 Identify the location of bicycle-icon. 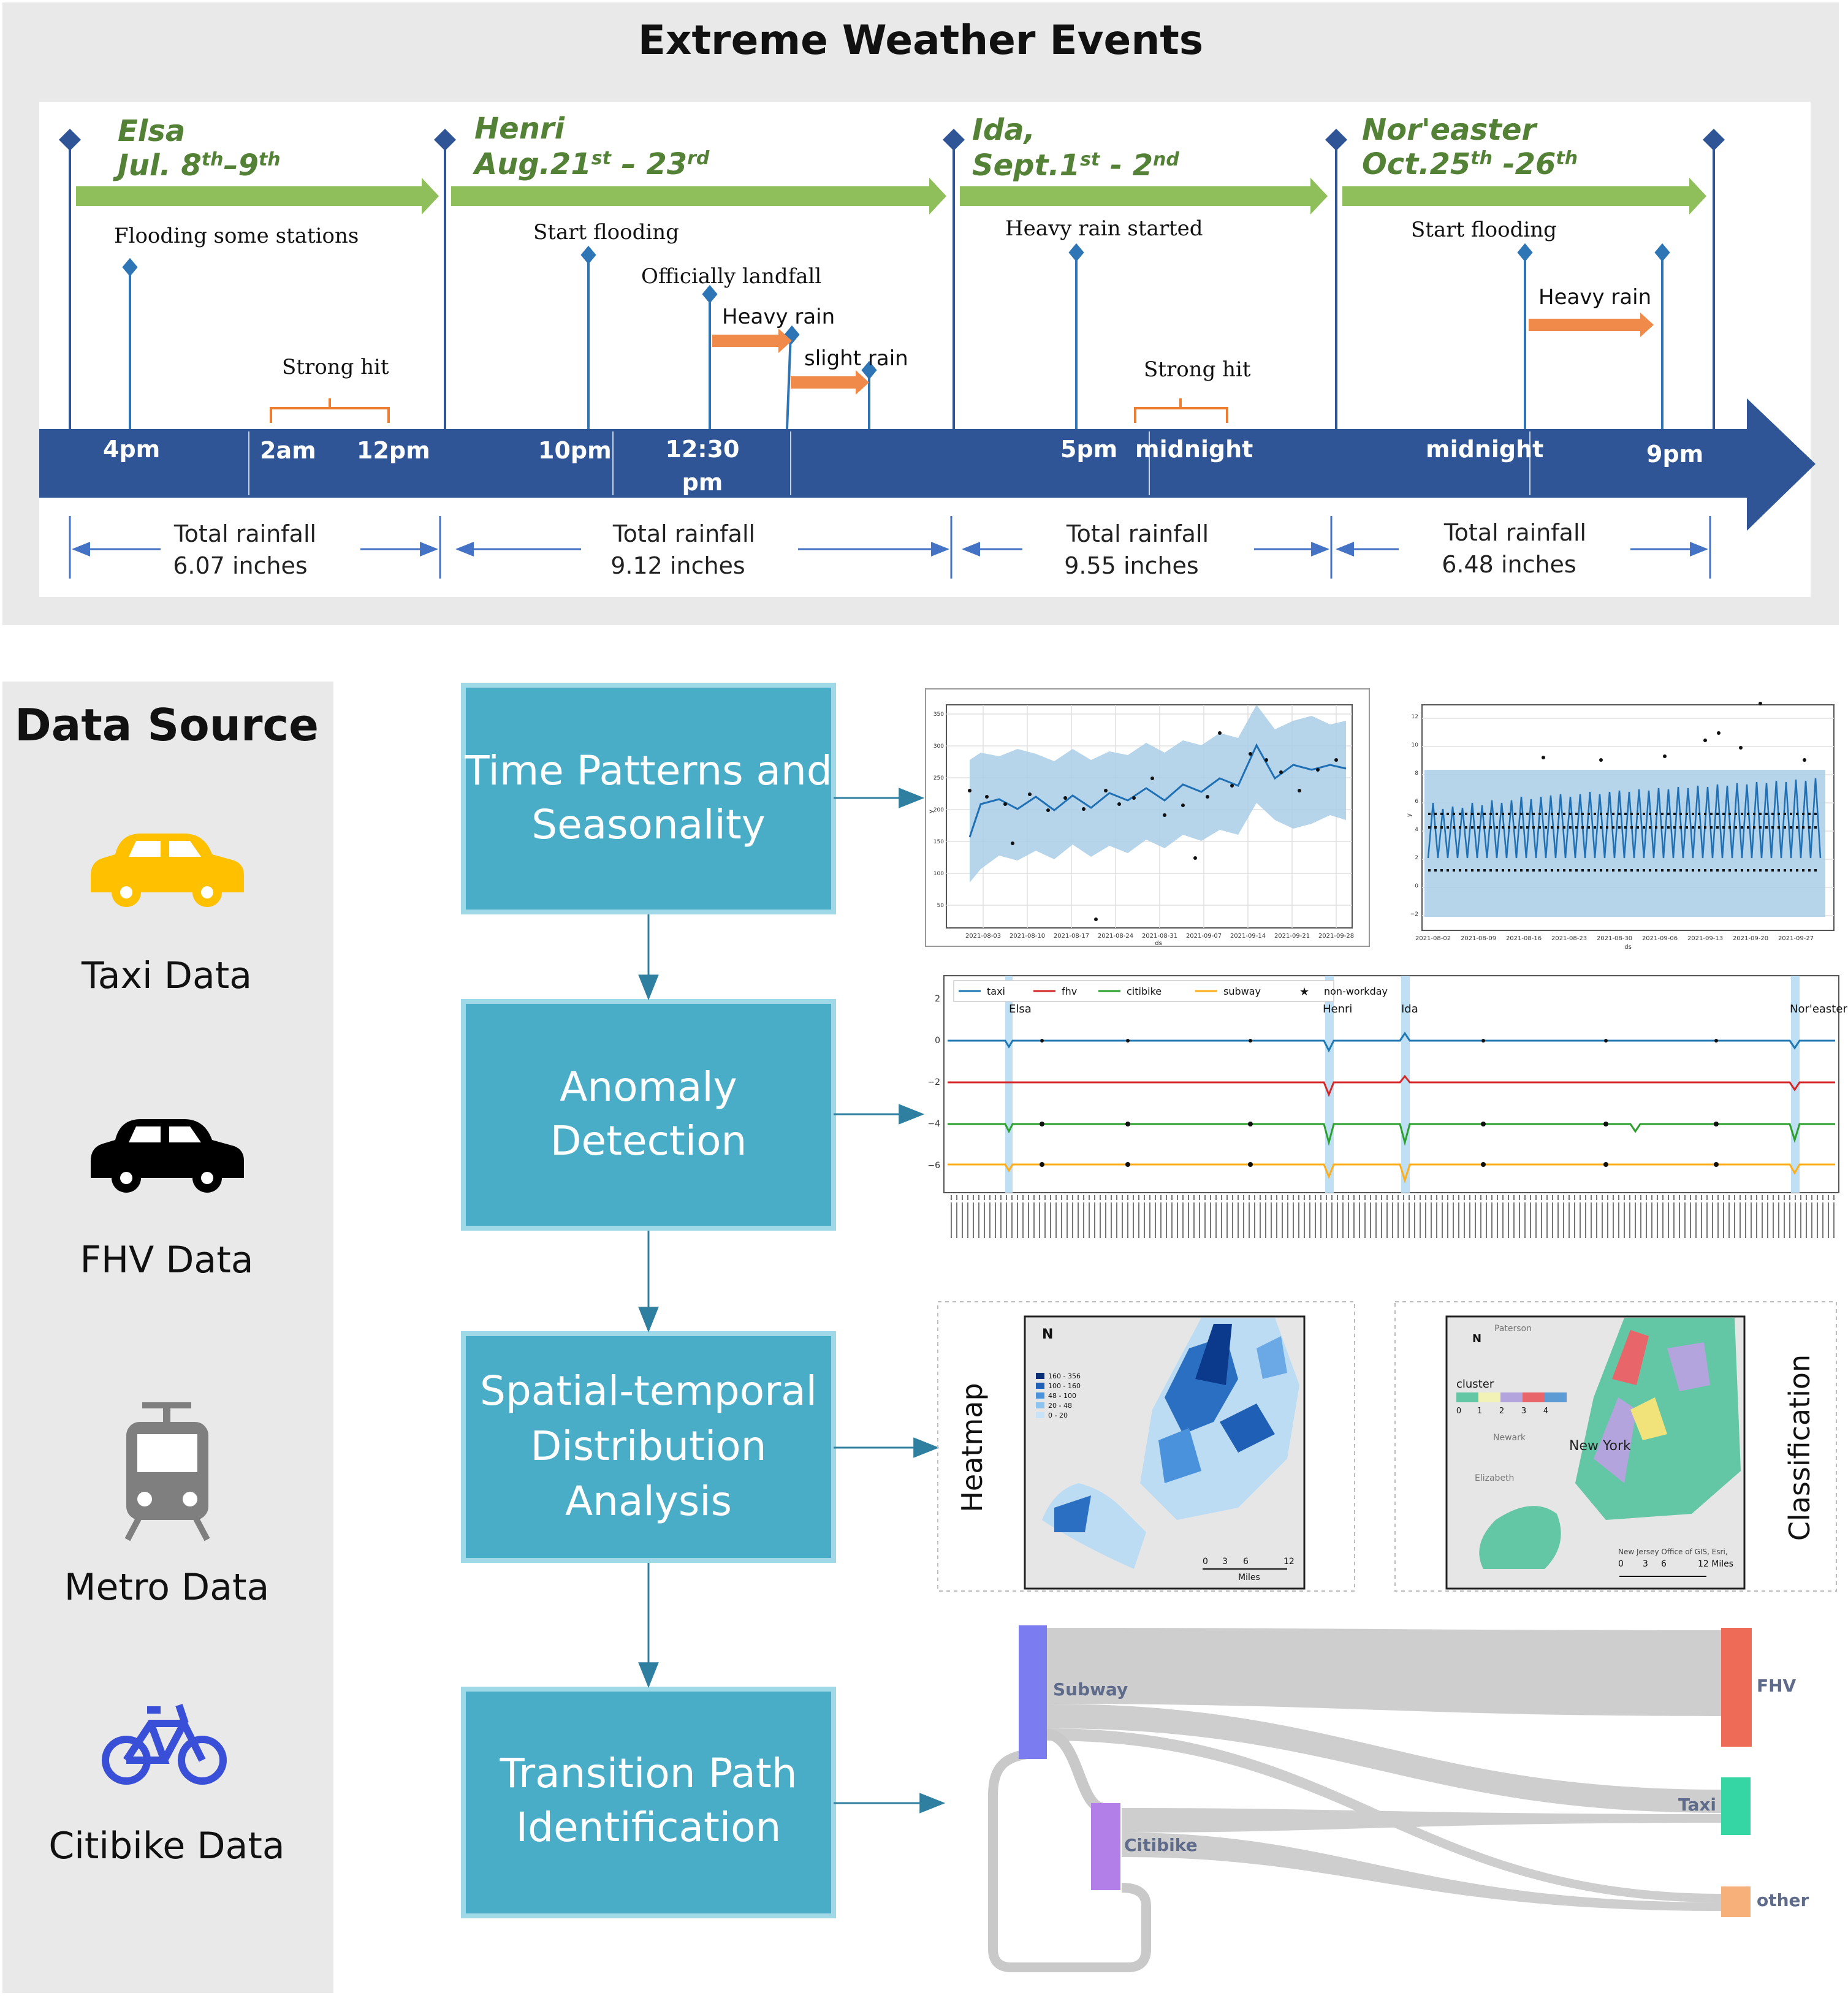
(164, 1745).